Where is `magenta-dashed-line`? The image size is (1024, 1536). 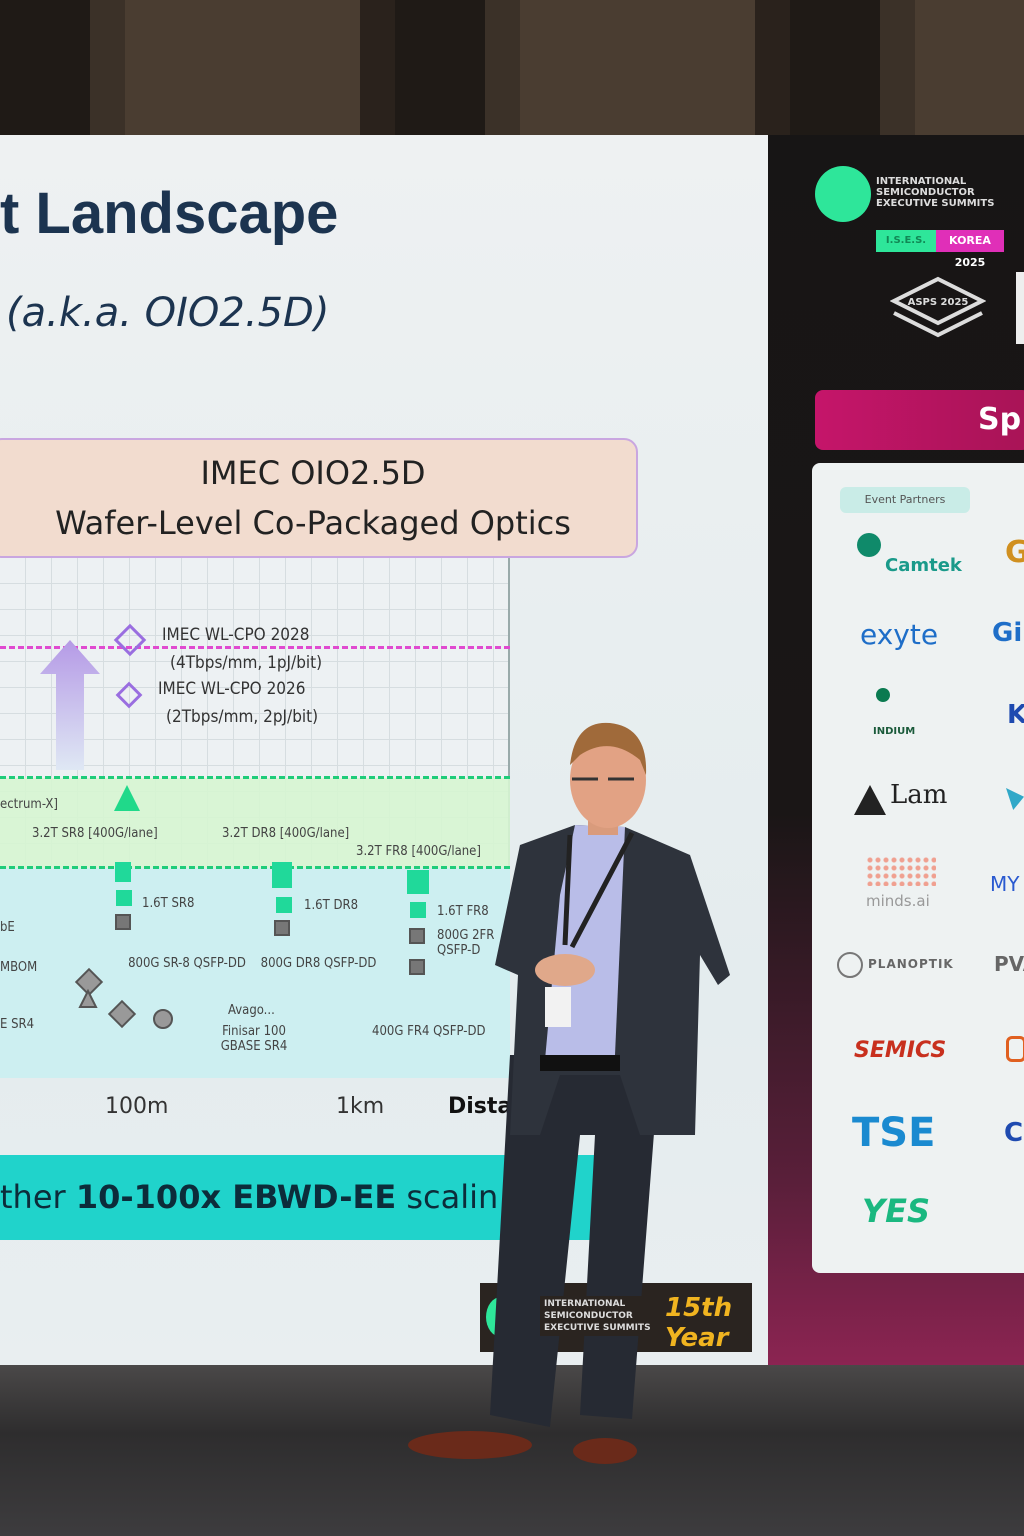
magenta-dashed-line is located at coordinates (255, 647).